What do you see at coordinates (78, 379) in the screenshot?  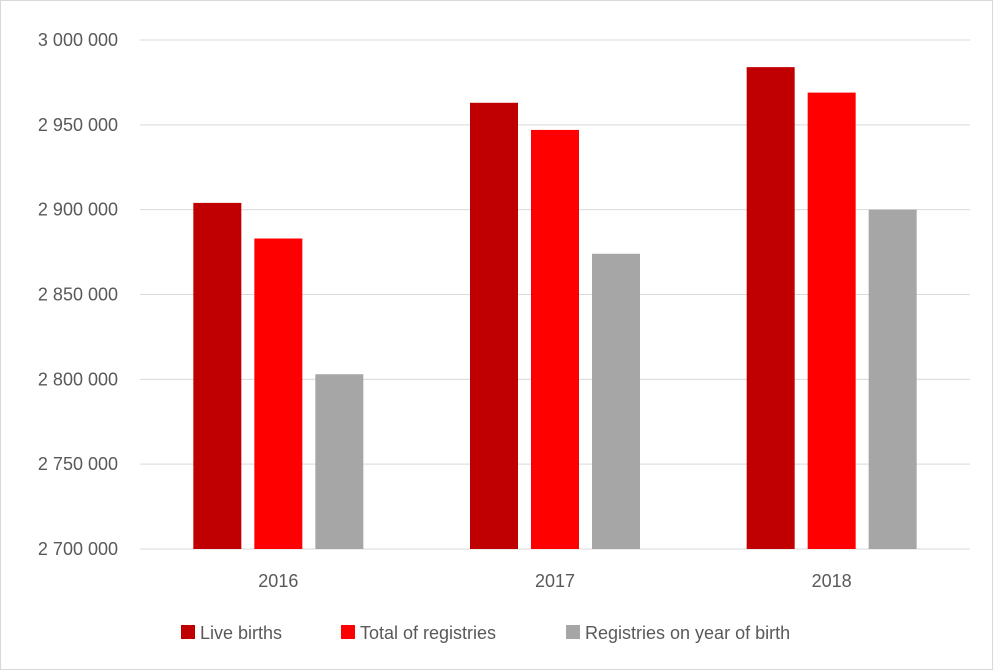 I see `y-tick-label: 2 800 000` at bounding box center [78, 379].